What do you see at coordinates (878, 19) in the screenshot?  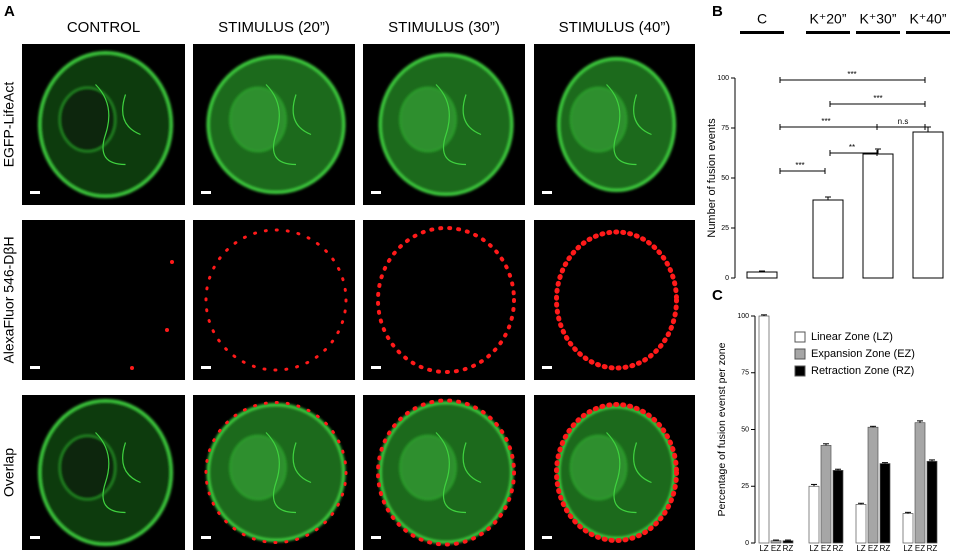 I see `category-label: K⁺30”` at bounding box center [878, 19].